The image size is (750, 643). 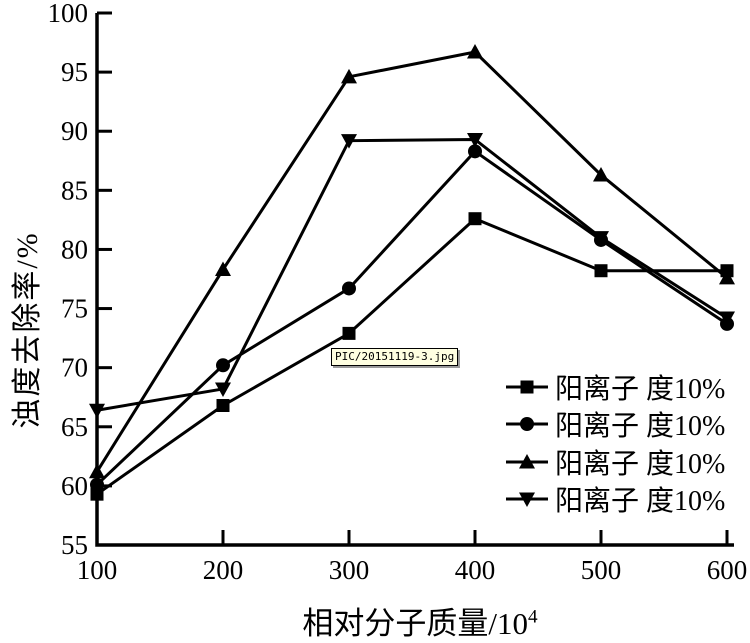 What do you see at coordinates (74, 427) in the screenshot?
I see `y-tick-label: 65` at bounding box center [74, 427].